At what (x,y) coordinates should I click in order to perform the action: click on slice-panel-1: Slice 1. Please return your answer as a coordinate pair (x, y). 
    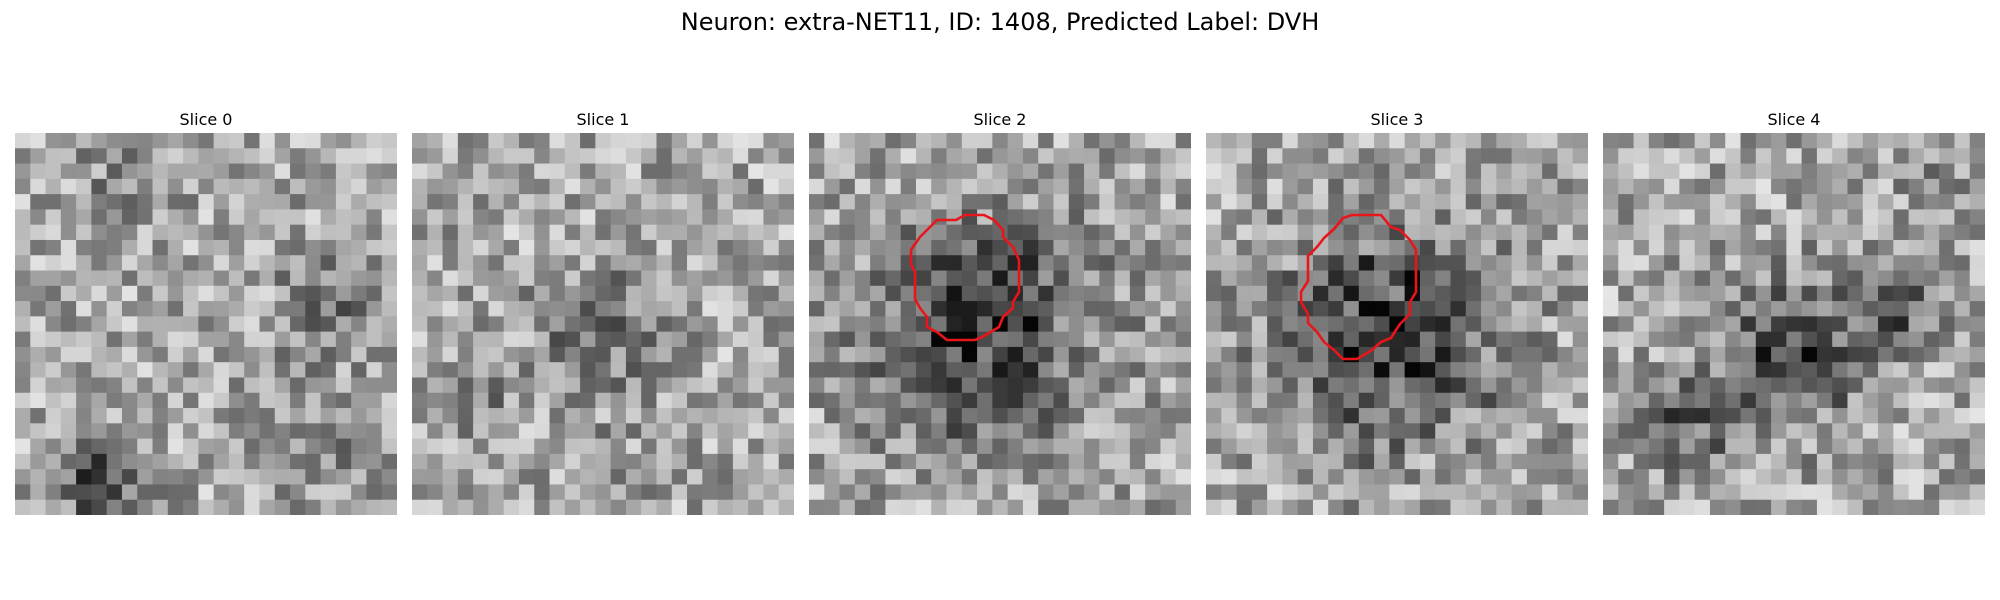
    Looking at the image, I should click on (603, 312).